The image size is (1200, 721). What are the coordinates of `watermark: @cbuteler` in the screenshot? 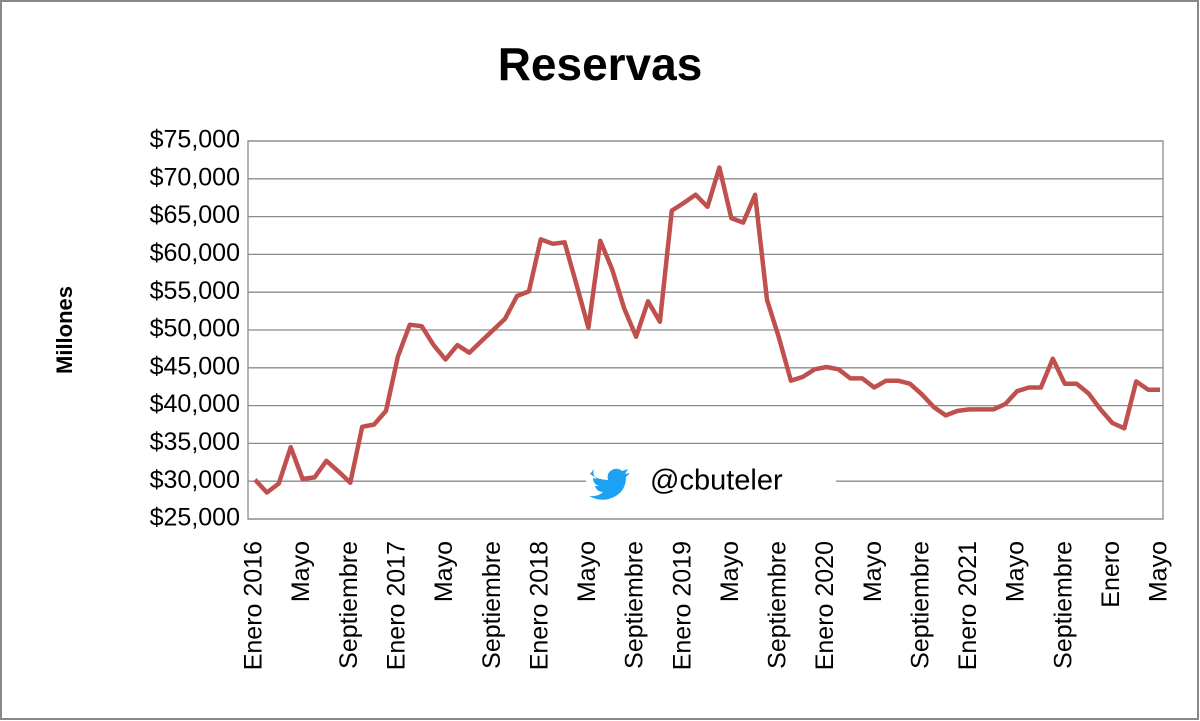 It's located at (711, 482).